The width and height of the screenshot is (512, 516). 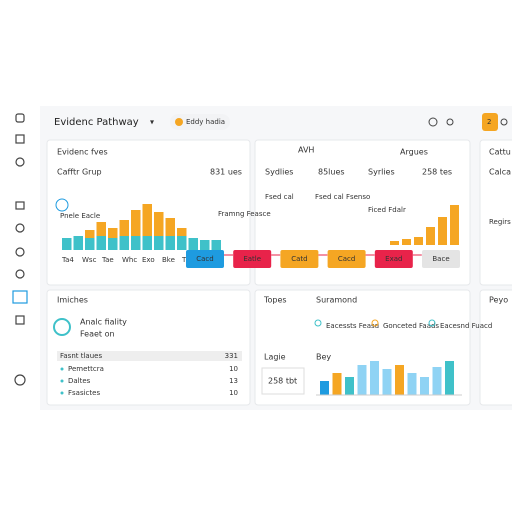 What do you see at coordinates (275, 357) in the screenshot?
I see `label: Lagie` at bounding box center [275, 357].